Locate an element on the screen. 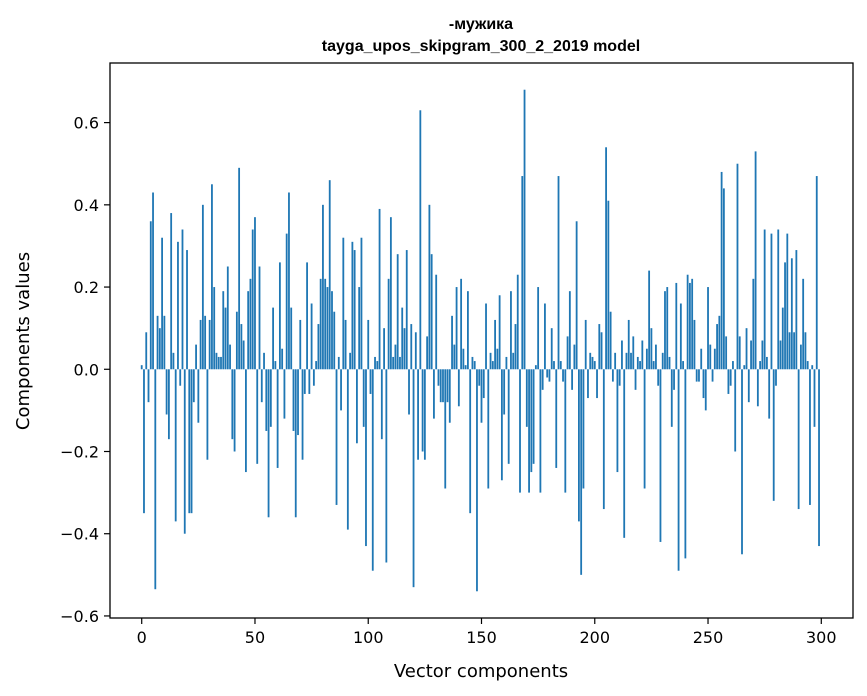 This screenshot has height=696, width=867. x-tick-label: 50 is located at coordinates (255, 637).